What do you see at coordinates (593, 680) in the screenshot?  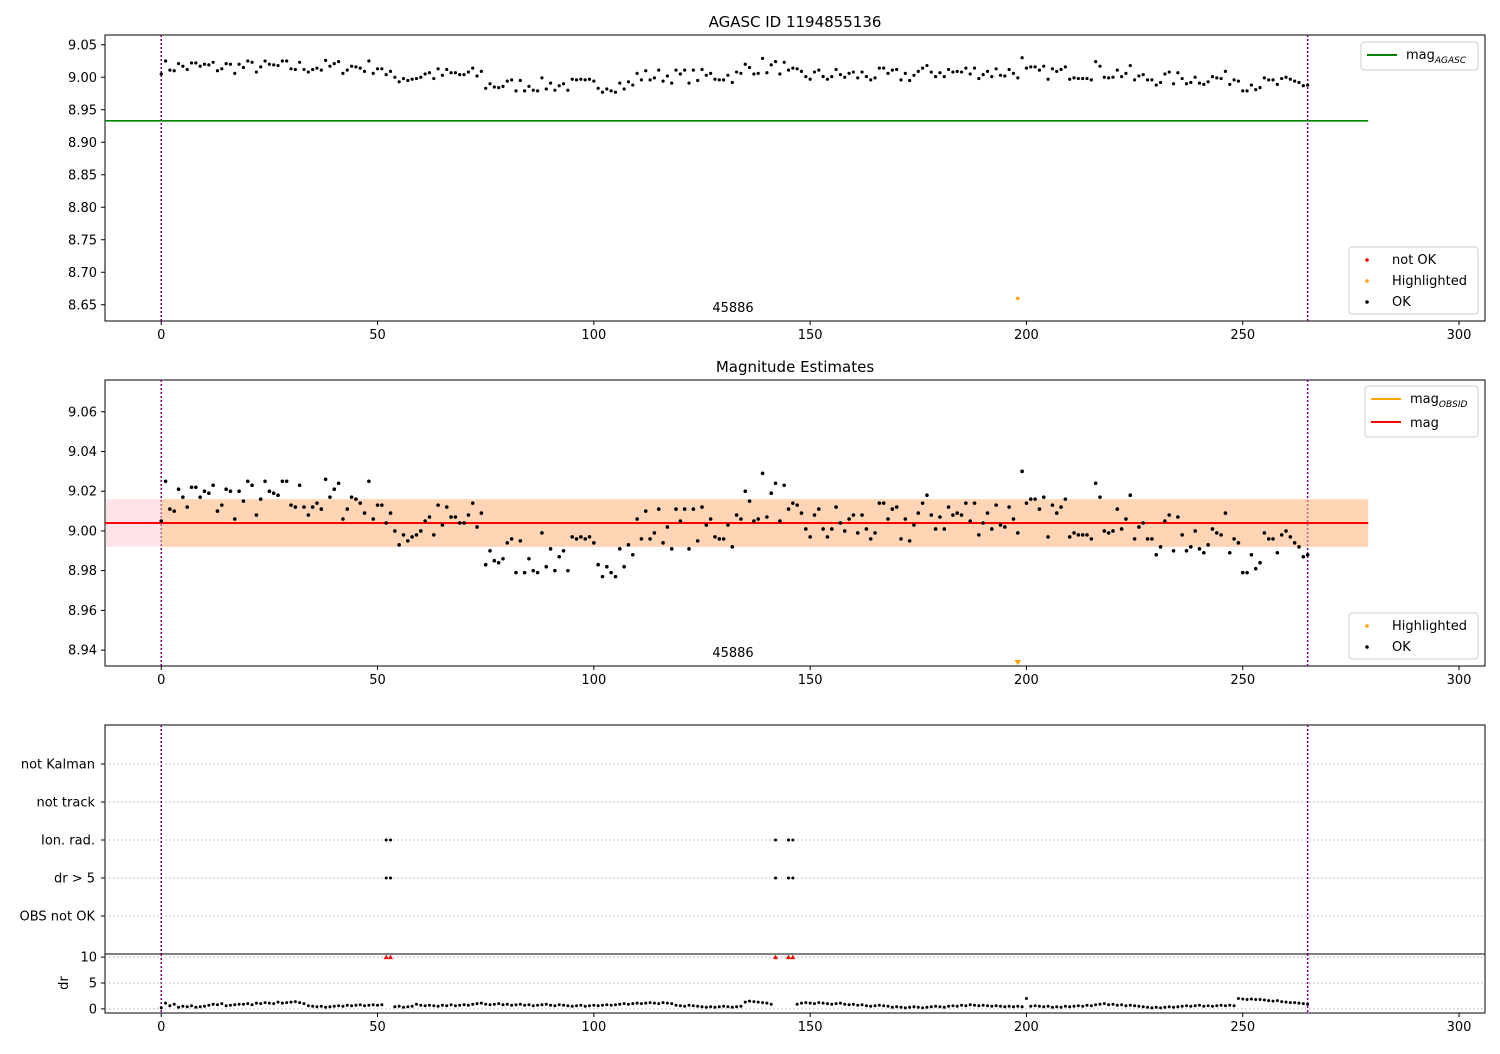 I see `x-tick-label: 100` at bounding box center [593, 680].